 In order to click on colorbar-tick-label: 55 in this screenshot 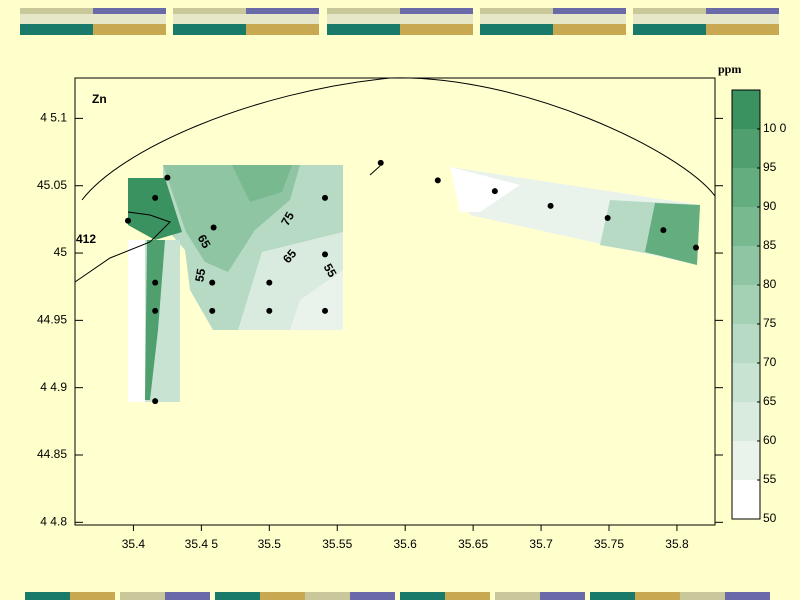, I will do `click(770, 479)`.